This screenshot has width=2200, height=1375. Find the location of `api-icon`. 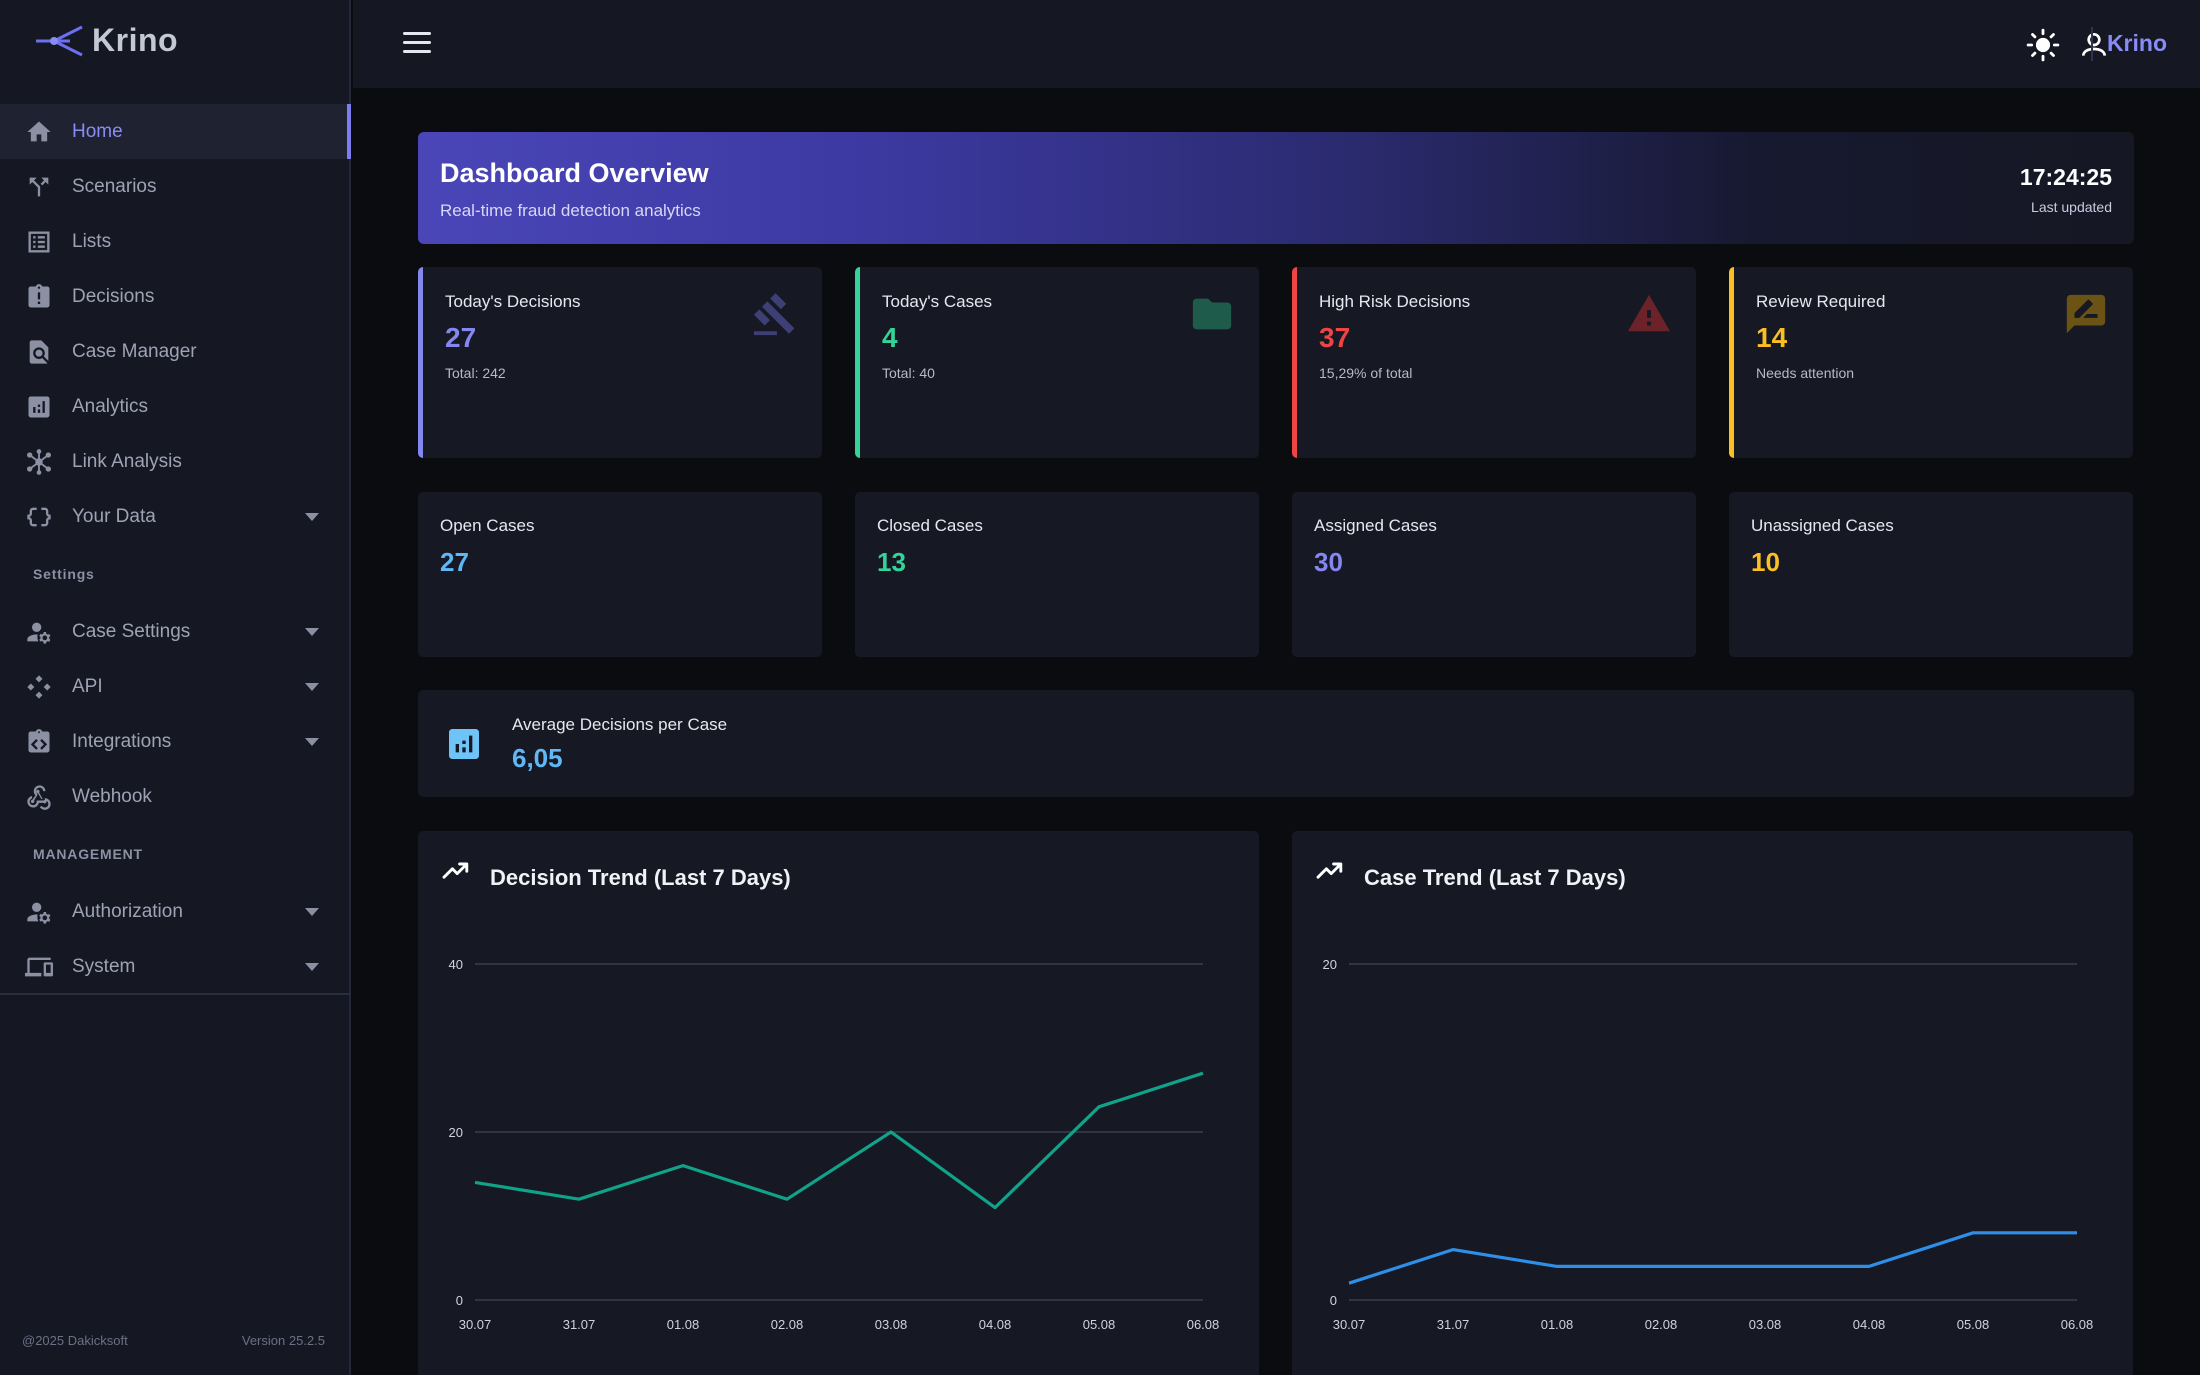

api-icon is located at coordinates (39, 687).